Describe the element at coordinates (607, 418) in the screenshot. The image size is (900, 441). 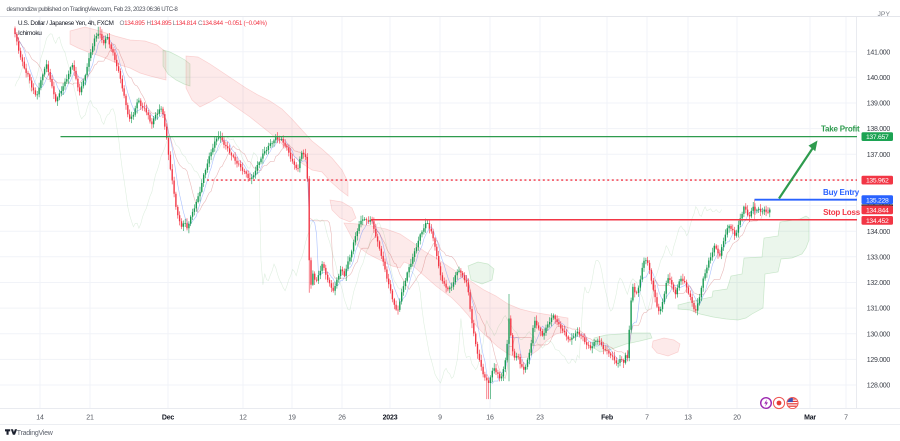
I see `svg-text: Feb` at that location.